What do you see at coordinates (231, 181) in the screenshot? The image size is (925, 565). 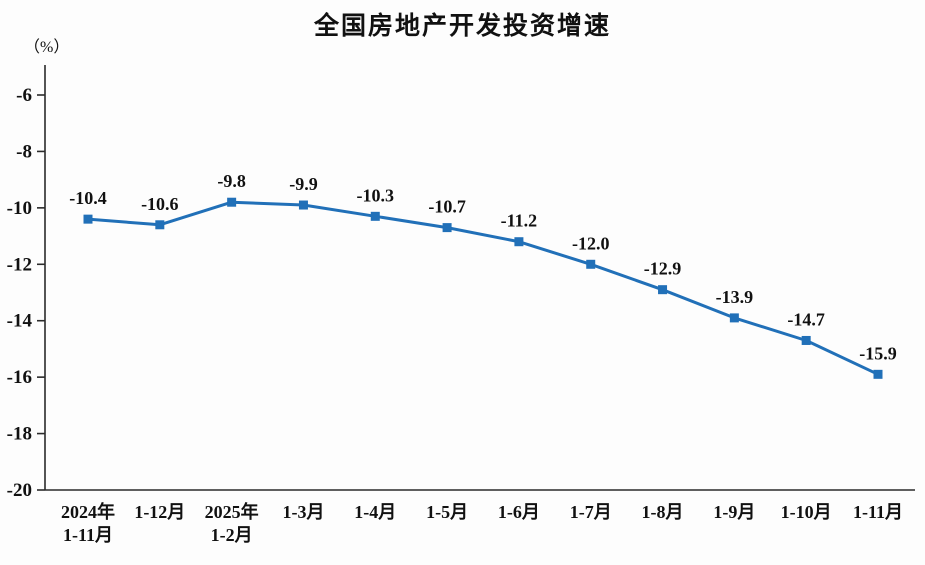 I see `data-label: -9.8` at bounding box center [231, 181].